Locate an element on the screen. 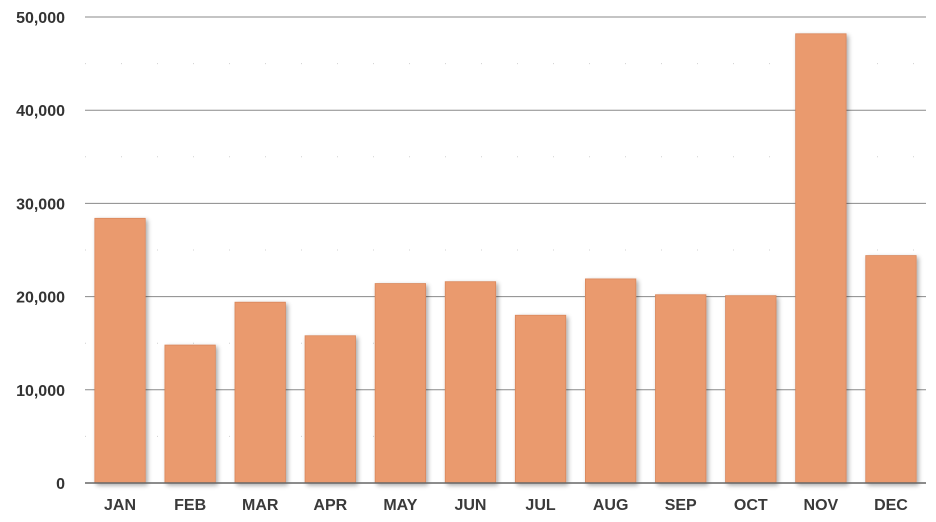  bar-jan is located at coordinates (120, 350).